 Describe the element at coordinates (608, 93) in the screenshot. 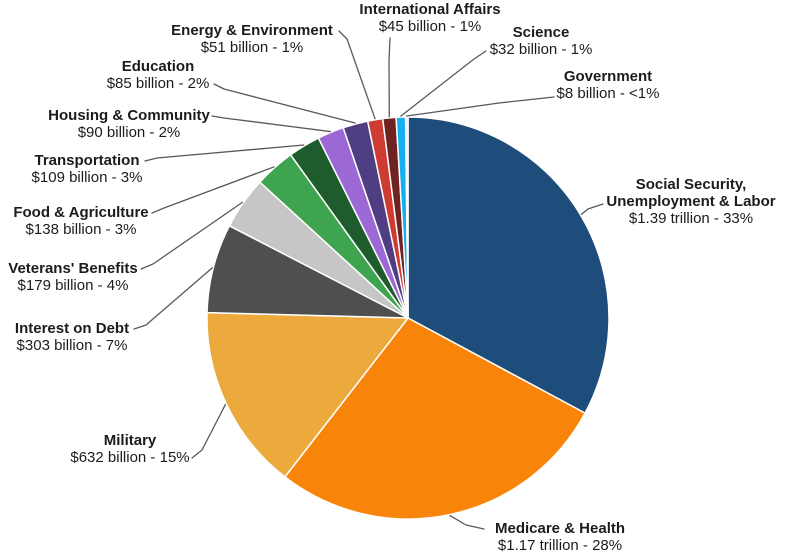

I see `slice-value: $8 billion - <1%` at that location.